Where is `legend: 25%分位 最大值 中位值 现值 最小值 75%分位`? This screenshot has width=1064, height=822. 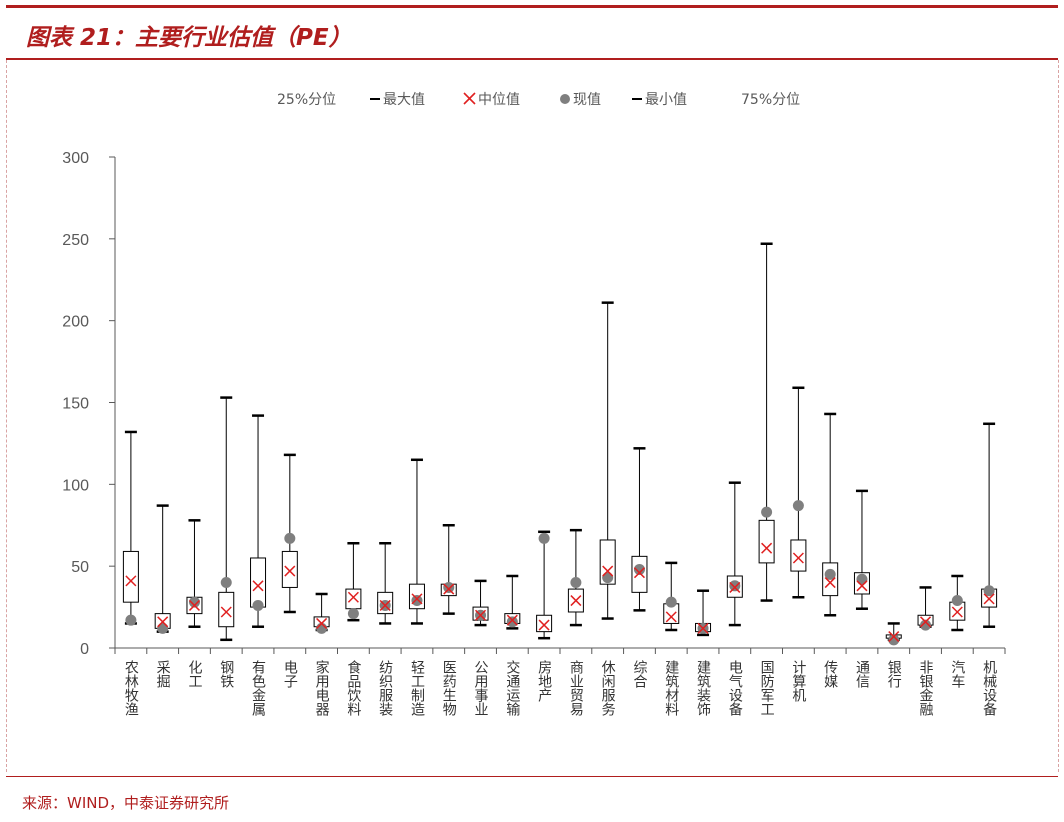 legend: 25%分位 最大值 中位值 现值 最小值 75%分位 is located at coordinates (538, 100).